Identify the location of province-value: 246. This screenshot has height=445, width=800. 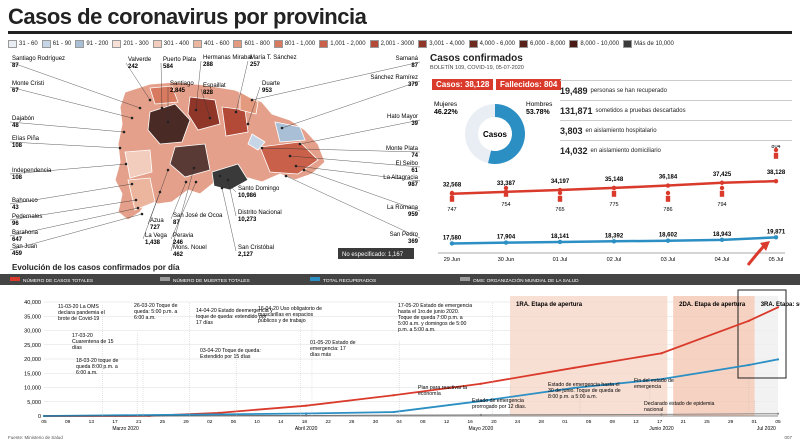
(178, 243).